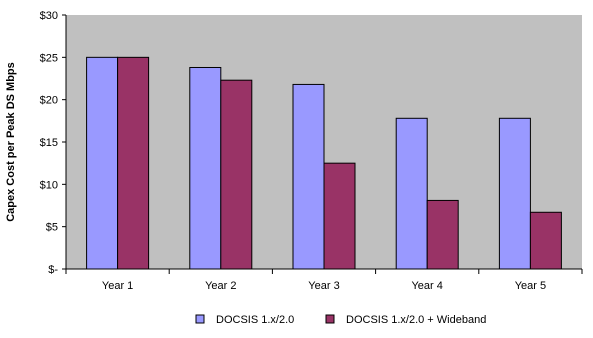 This screenshot has width=593, height=338. What do you see at coordinates (49, 58) in the screenshot?
I see `y-tick-label: $25` at bounding box center [49, 58].